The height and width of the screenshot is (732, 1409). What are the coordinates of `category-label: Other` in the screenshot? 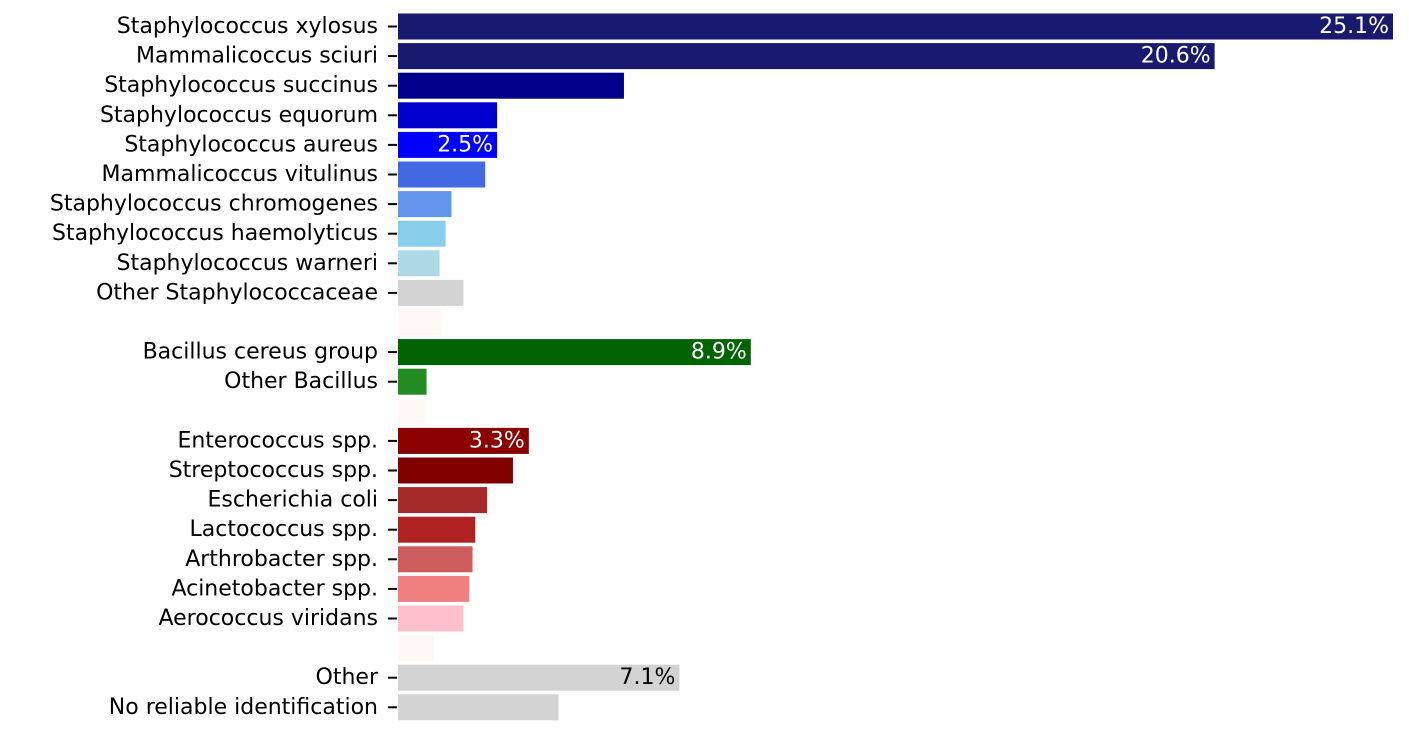 It's located at (347, 677).